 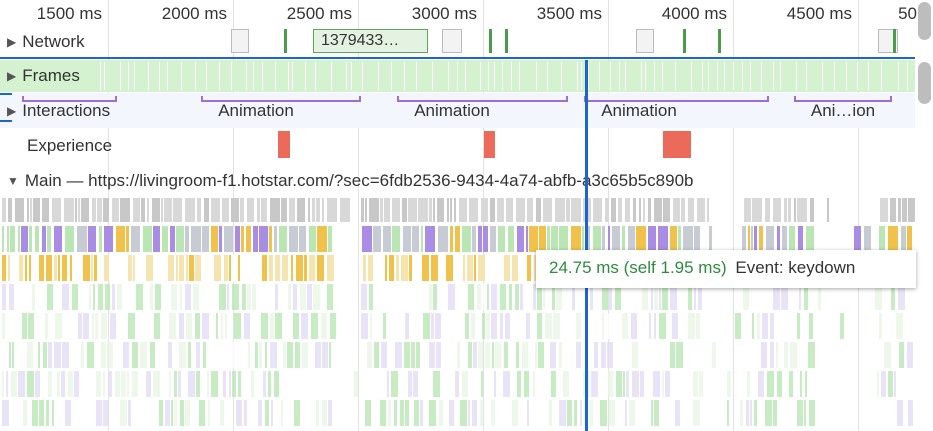 I want to click on experience-track: Experience, so click(x=457, y=145).